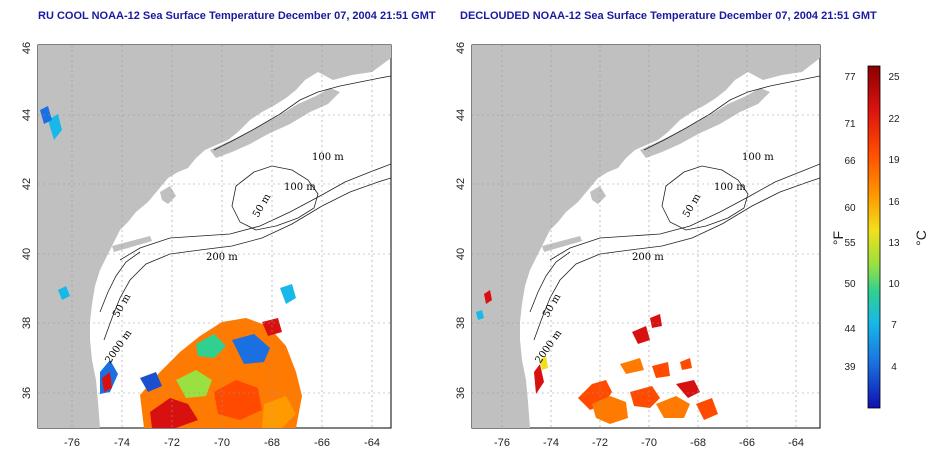  What do you see at coordinates (850, 77) in the screenshot?
I see `fahrenheit-tick: 77` at bounding box center [850, 77].